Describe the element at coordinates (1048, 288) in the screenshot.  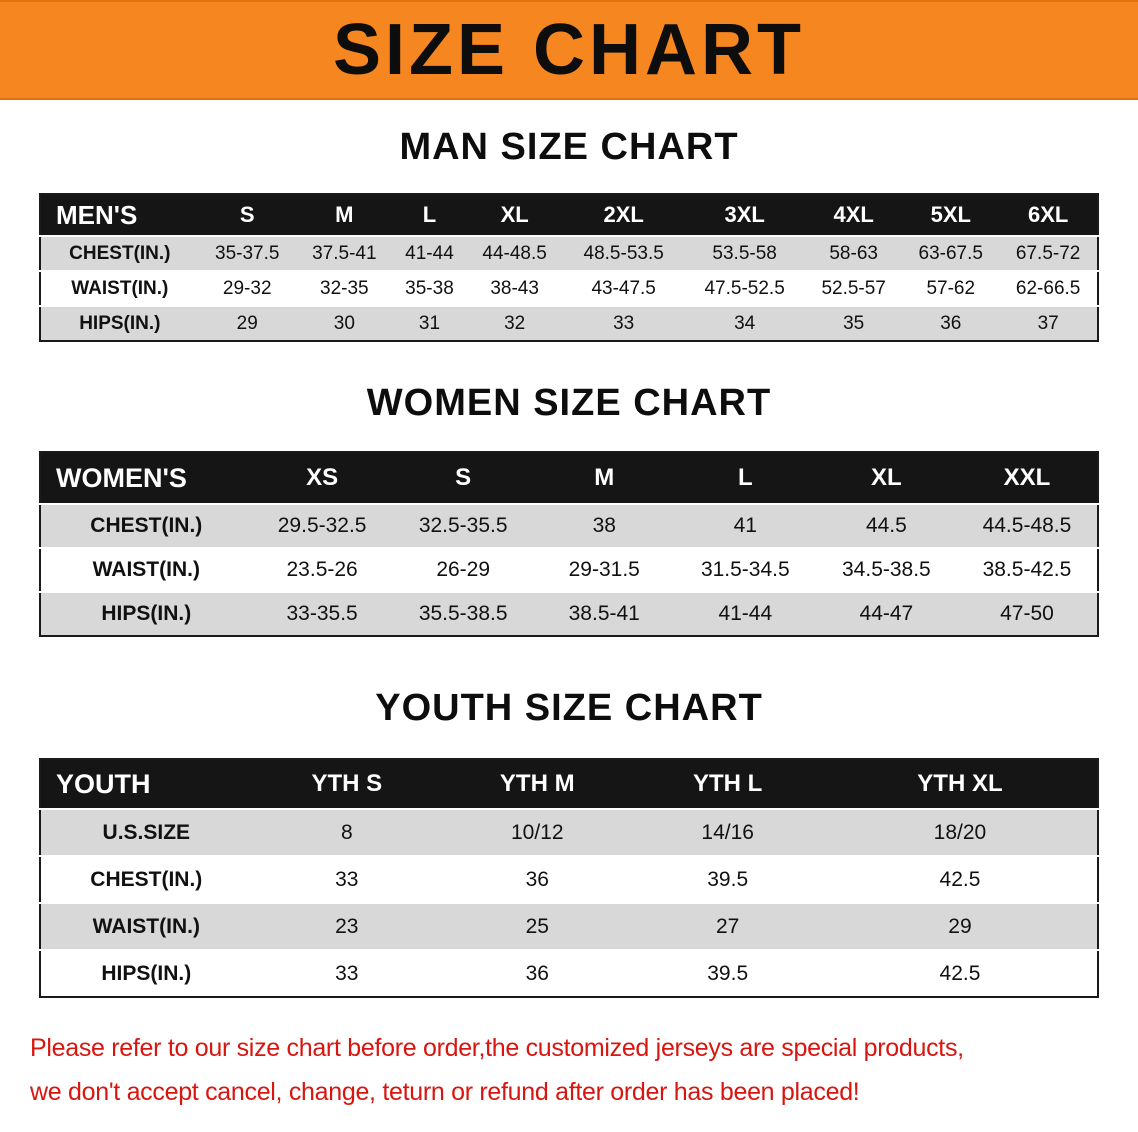
I see `value-cell: 62-66.5` at that location.